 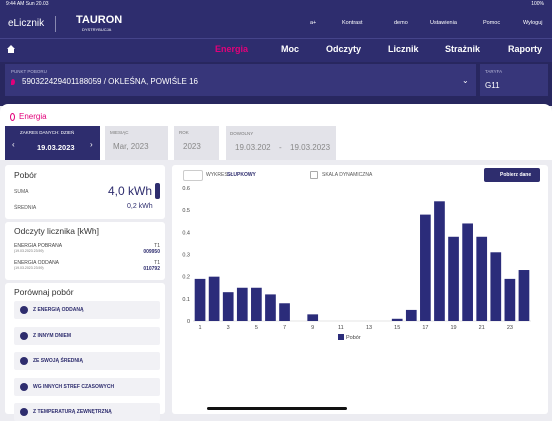 What do you see at coordinates (110, 81) in the screenshot?
I see `meter-value: 590322429401188059 / OKLEŚNA, POWIŚLE 16` at bounding box center [110, 81].